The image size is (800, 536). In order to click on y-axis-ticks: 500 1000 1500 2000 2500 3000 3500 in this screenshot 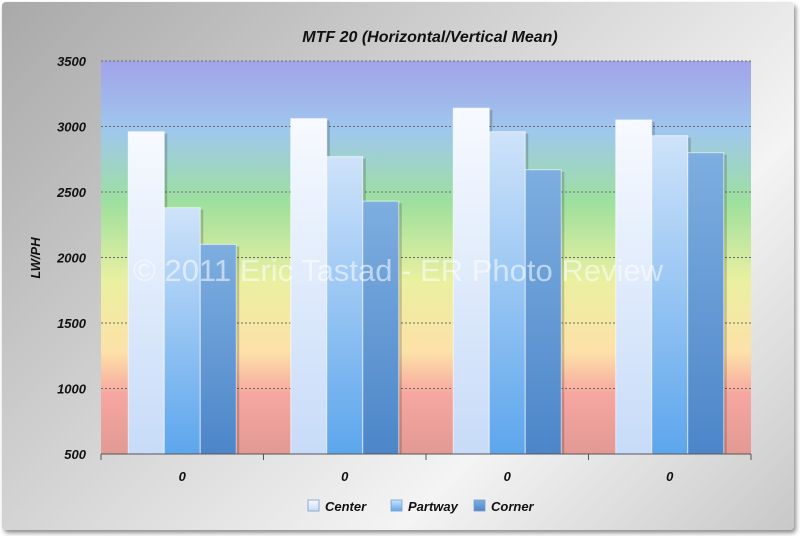, I will do `click(71, 258)`.